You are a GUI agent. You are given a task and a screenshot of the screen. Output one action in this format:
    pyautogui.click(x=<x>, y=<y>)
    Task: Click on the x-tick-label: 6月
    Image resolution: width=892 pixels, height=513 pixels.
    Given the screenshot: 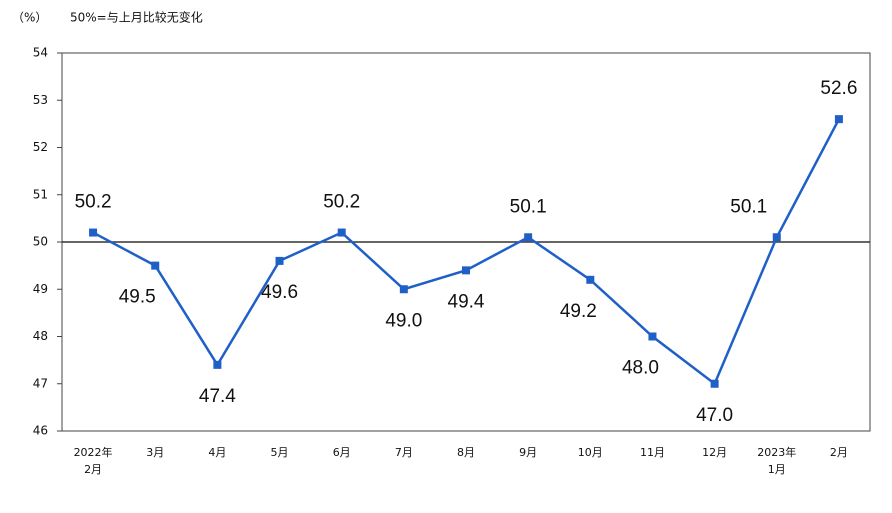 What is the action you would take?
    pyautogui.click(x=342, y=452)
    